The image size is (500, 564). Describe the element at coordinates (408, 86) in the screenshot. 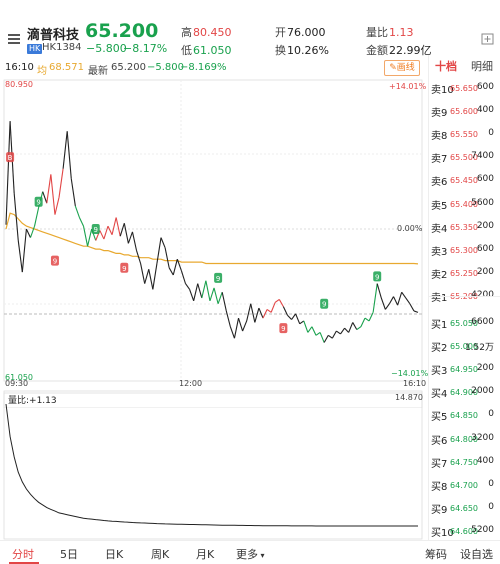

I see `pct-top-label: +14.01%` at that location.